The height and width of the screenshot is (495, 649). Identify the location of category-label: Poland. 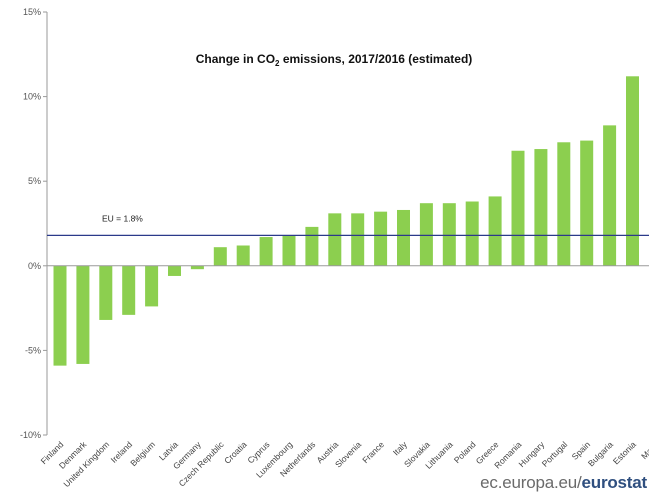
(465, 452).